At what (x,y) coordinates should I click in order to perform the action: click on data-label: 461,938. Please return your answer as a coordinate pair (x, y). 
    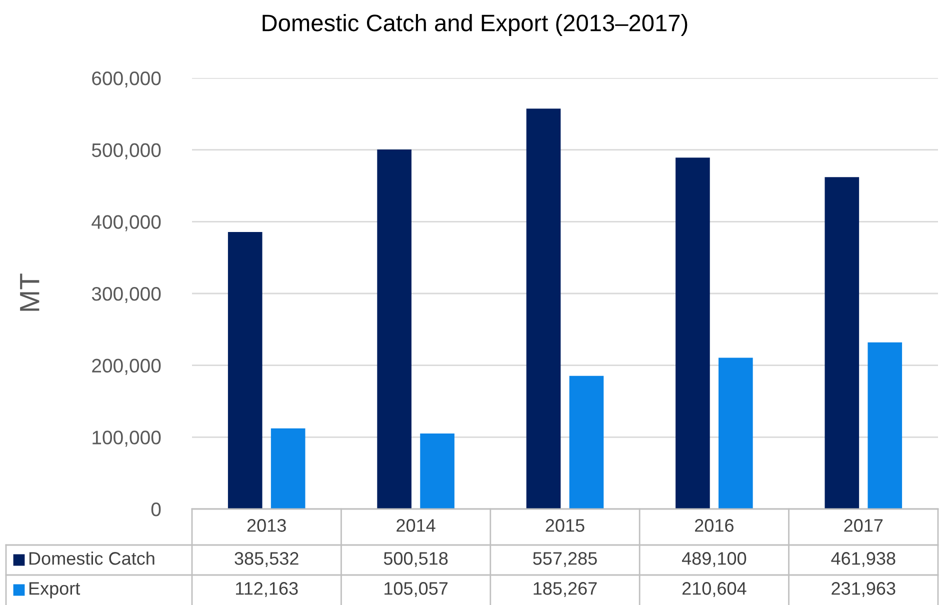
    Looking at the image, I should click on (863, 559).